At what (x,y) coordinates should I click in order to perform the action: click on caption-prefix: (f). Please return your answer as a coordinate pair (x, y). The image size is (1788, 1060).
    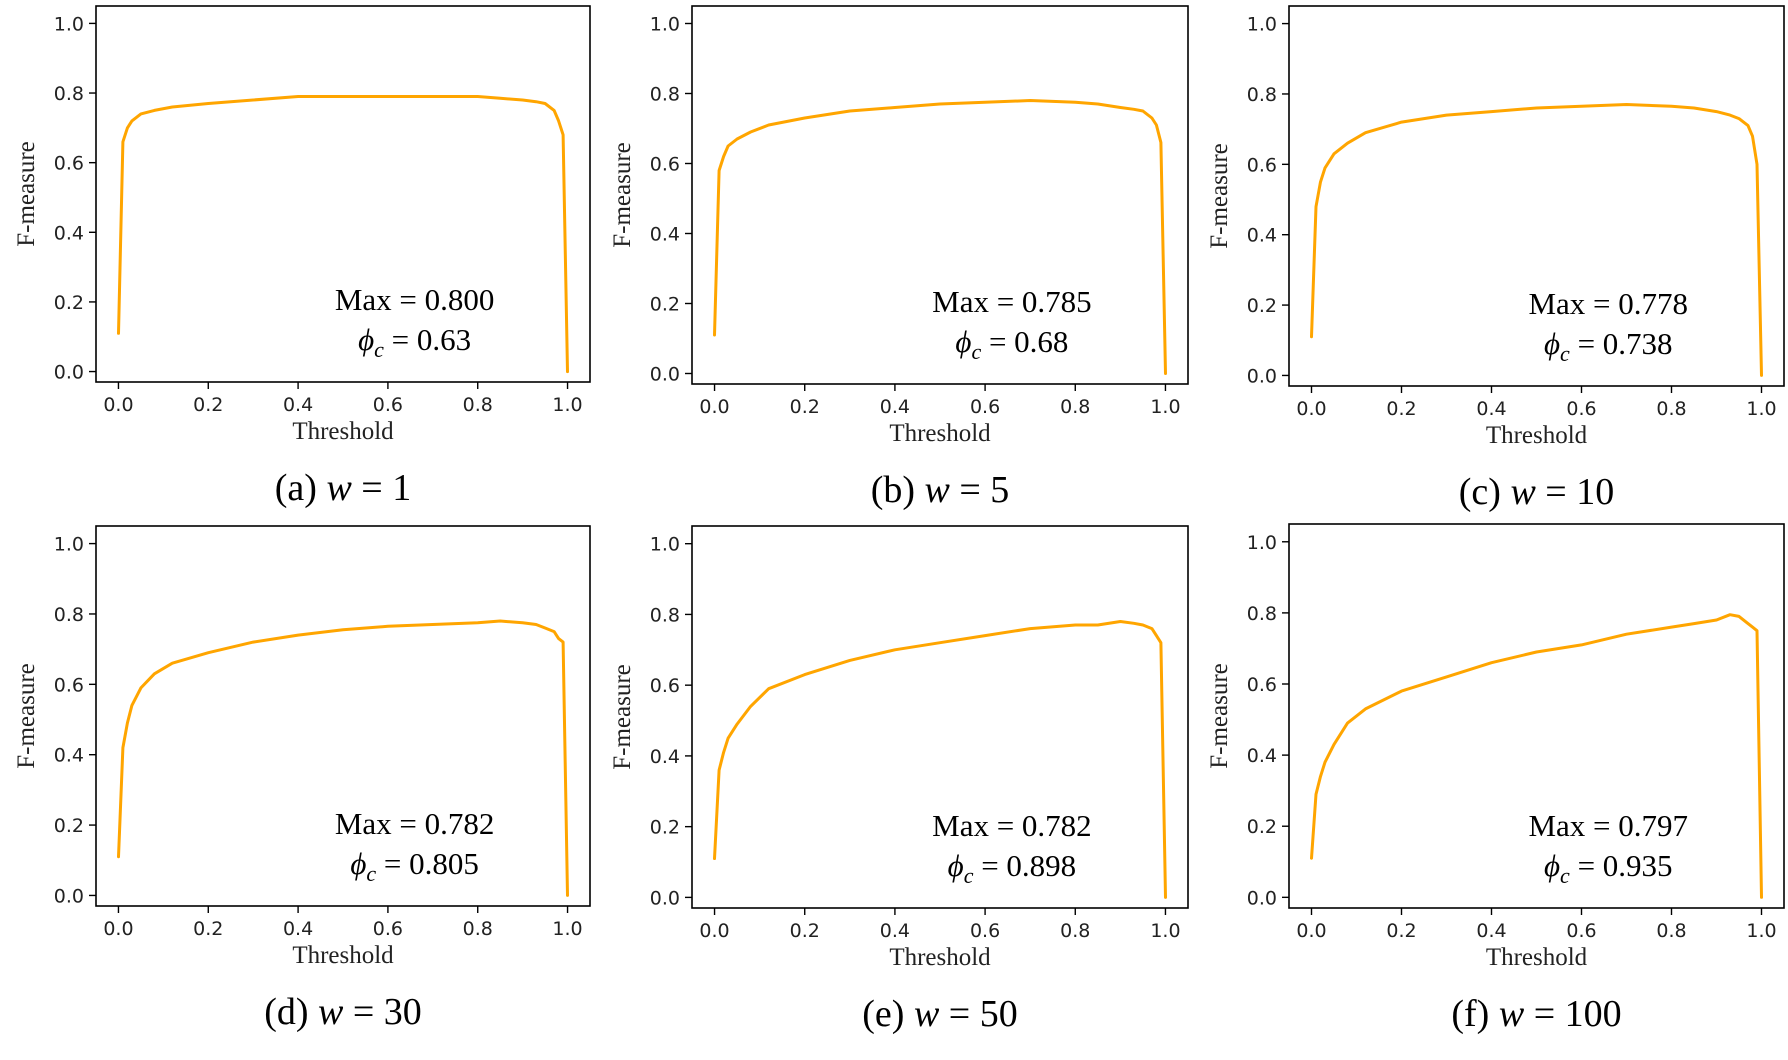
    Looking at the image, I should click on (1474, 1014).